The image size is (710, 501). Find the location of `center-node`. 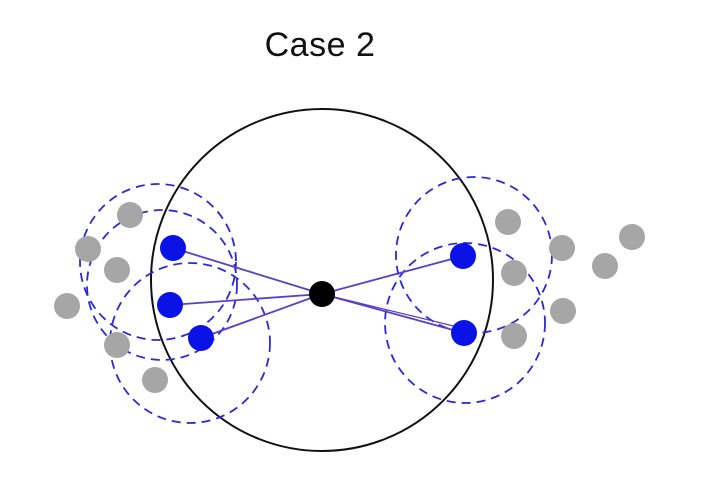

center-node is located at coordinates (322, 294).